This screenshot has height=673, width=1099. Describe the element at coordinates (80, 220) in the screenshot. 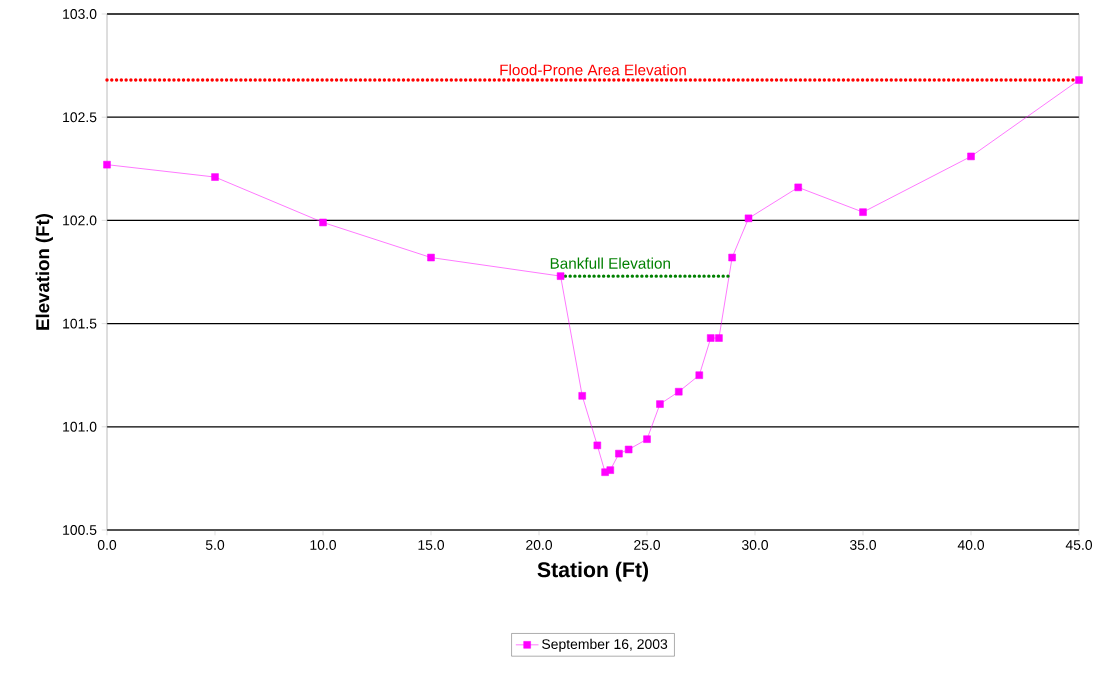

I see `y-tick-label: 102.0` at that location.